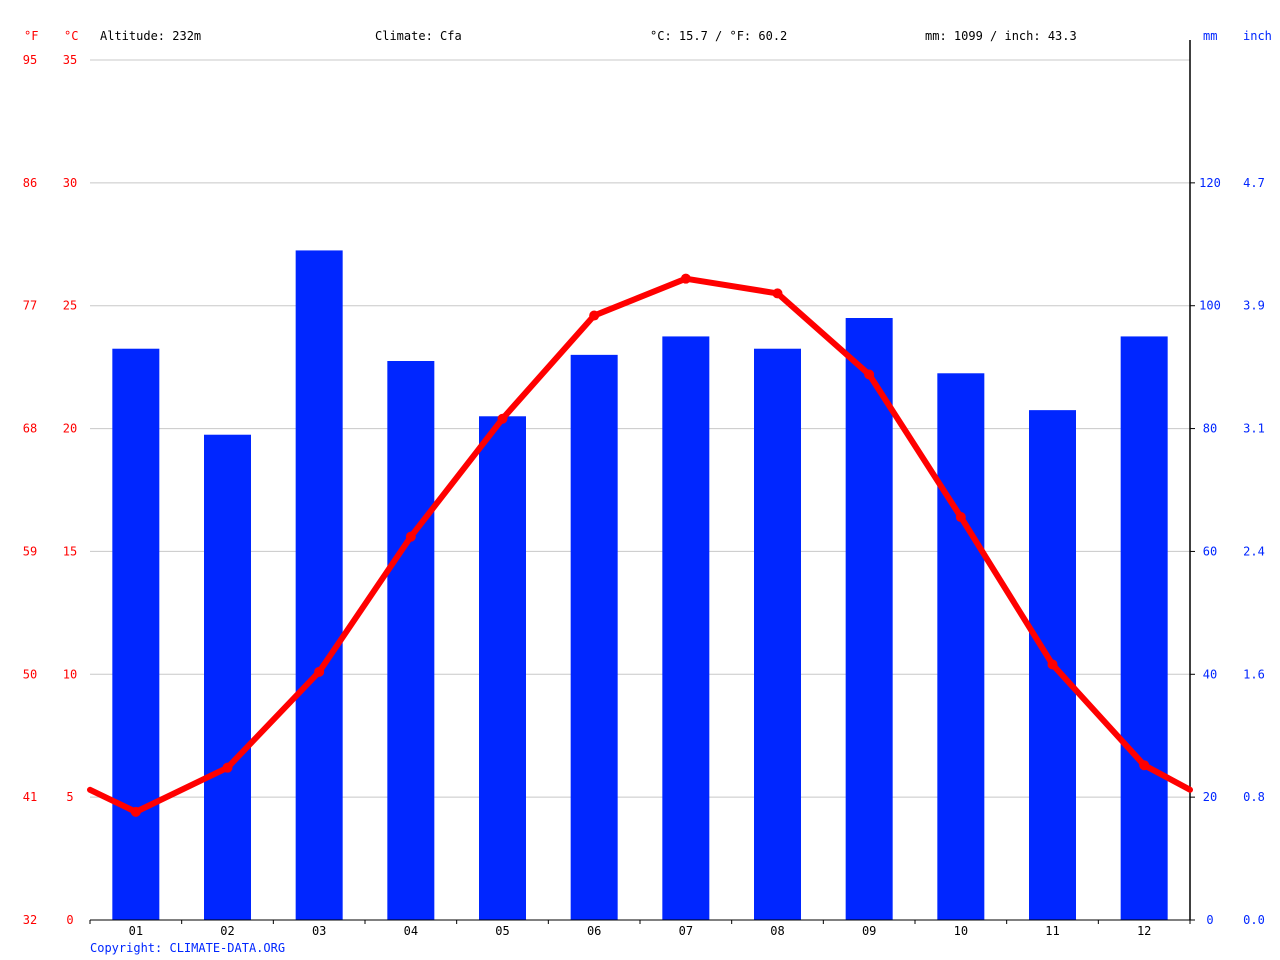  What do you see at coordinates (70, 674) in the screenshot?
I see `celsius-tick-label: 10` at bounding box center [70, 674].